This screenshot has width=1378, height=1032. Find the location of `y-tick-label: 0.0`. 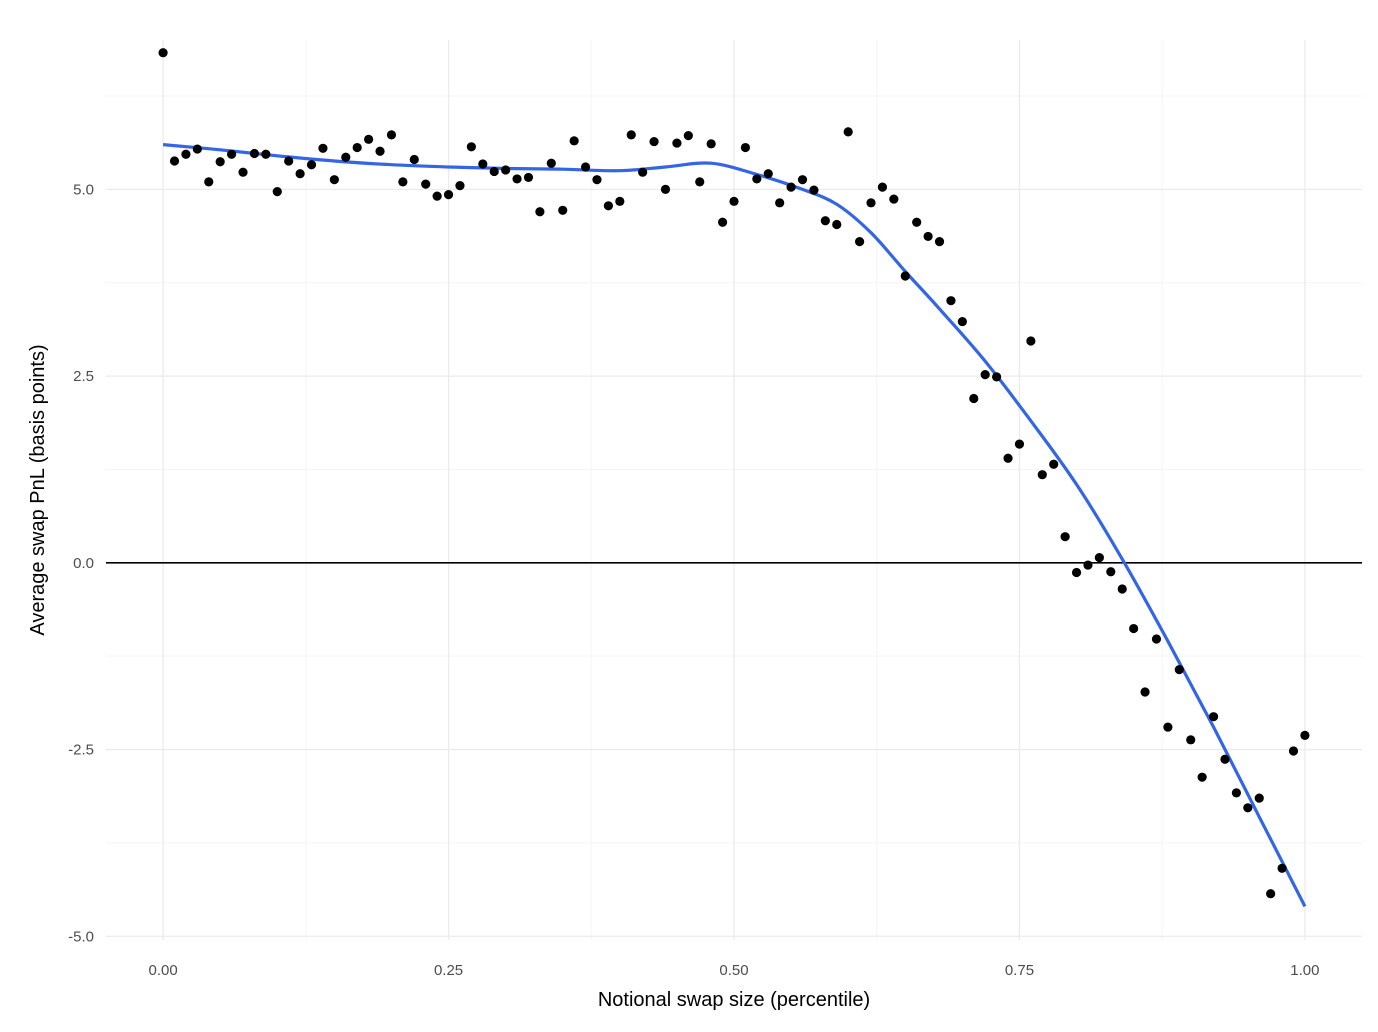

y-tick-label: 0.0 is located at coordinates (83, 563).